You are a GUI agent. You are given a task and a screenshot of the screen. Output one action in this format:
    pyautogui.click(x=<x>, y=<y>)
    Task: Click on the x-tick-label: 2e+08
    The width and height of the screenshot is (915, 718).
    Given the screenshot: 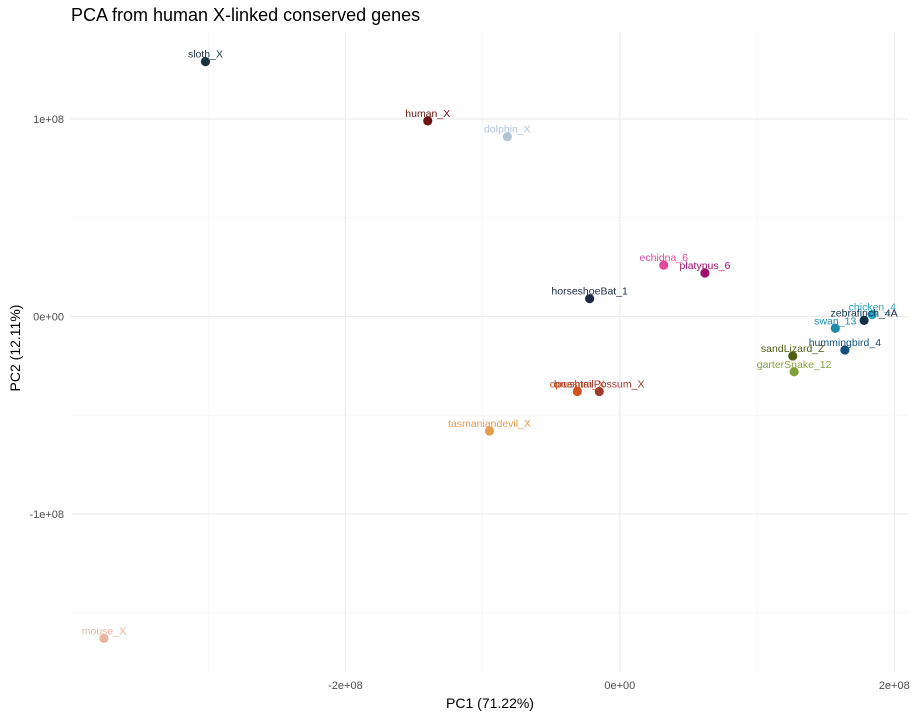 What is the action you would take?
    pyautogui.click(x=894, y=686)
    